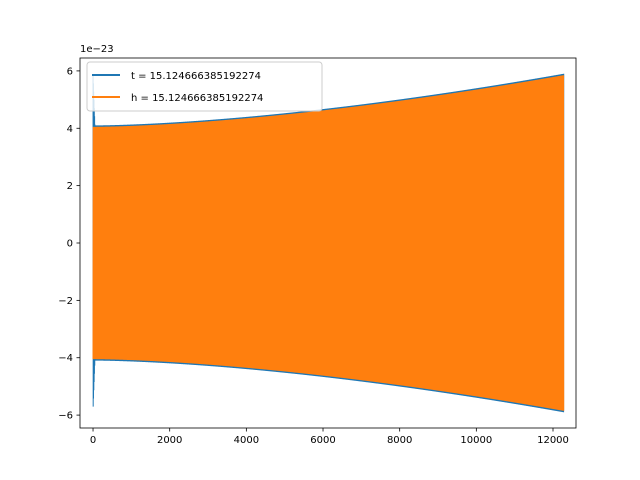  I want to click on legend-label-t: t = 15.124666385192274, so click(196, 76).